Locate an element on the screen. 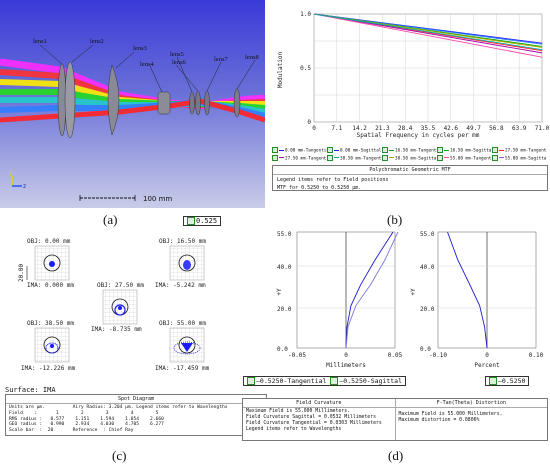  dist-xtick-pos: 0.10 is located at coordinates (536, 355).